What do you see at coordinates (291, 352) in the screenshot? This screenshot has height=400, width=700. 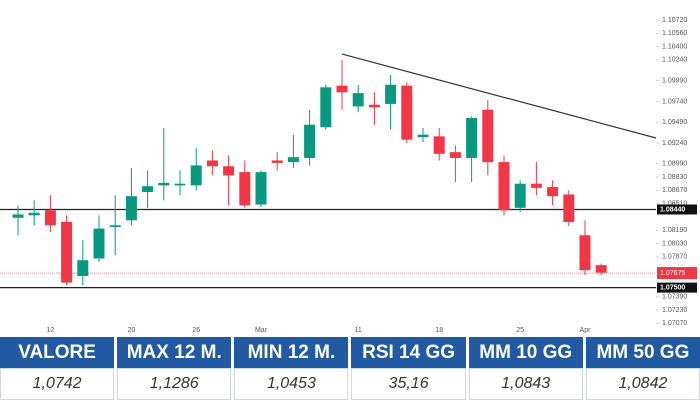 I see `table-header: MIN 12 M.` at bounding box center [291, 352].